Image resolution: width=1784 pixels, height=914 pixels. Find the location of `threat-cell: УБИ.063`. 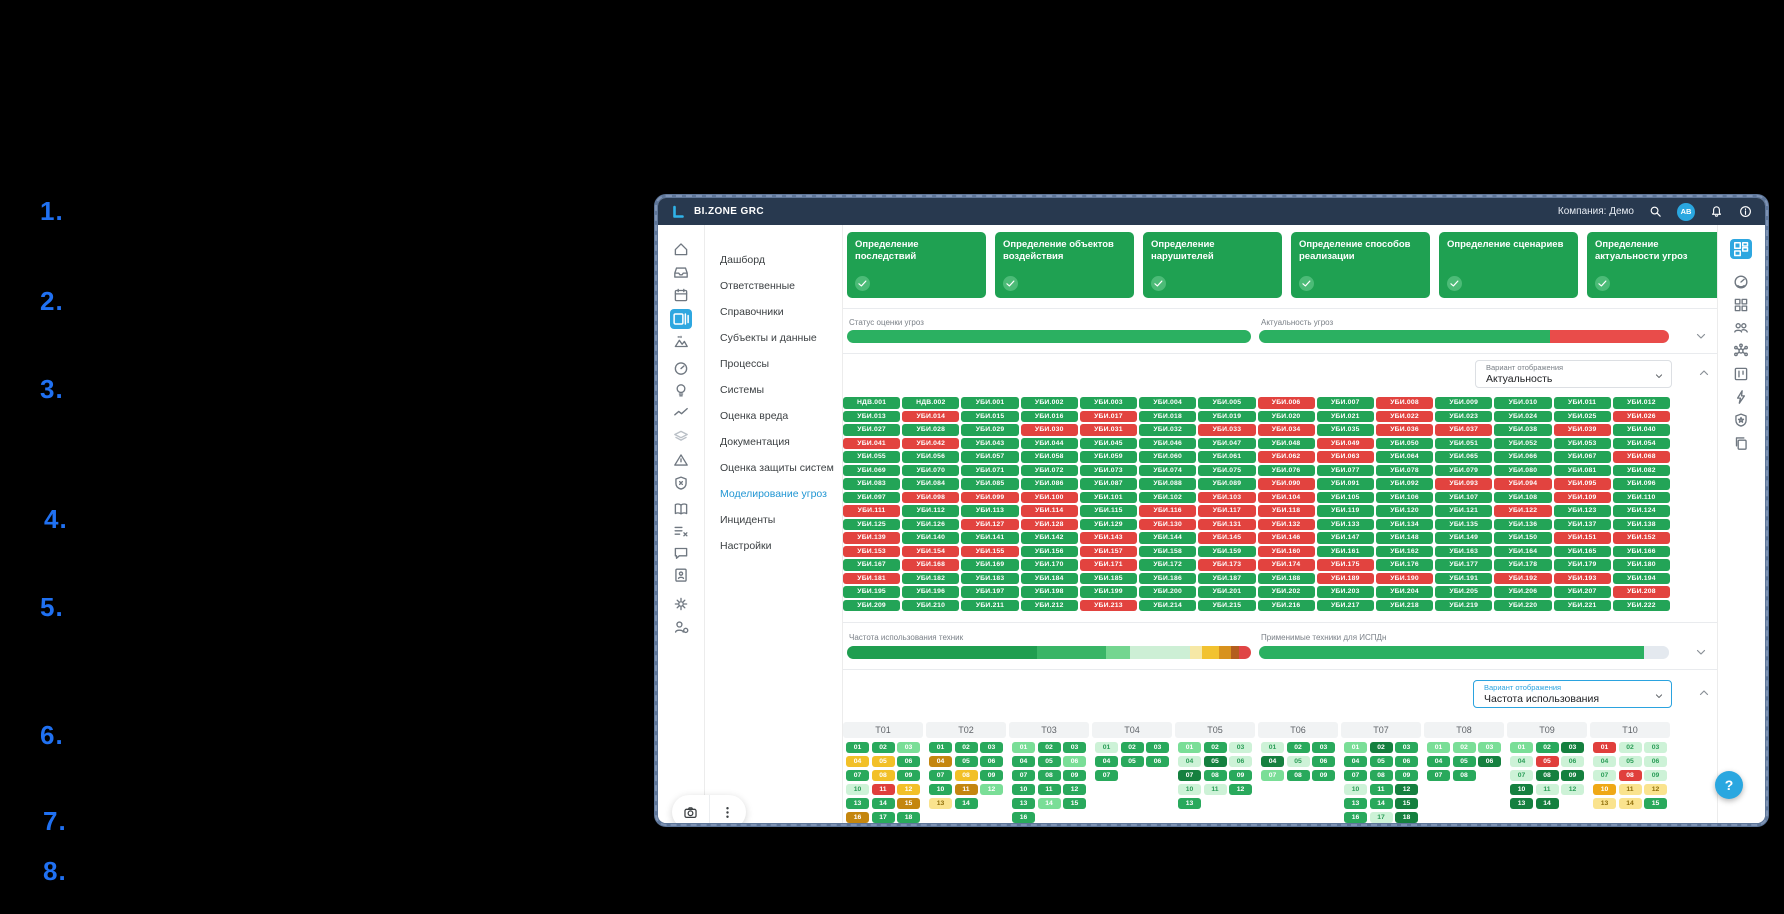

threat-cell: УБИ.063 is located at coordinates (1345, 457).